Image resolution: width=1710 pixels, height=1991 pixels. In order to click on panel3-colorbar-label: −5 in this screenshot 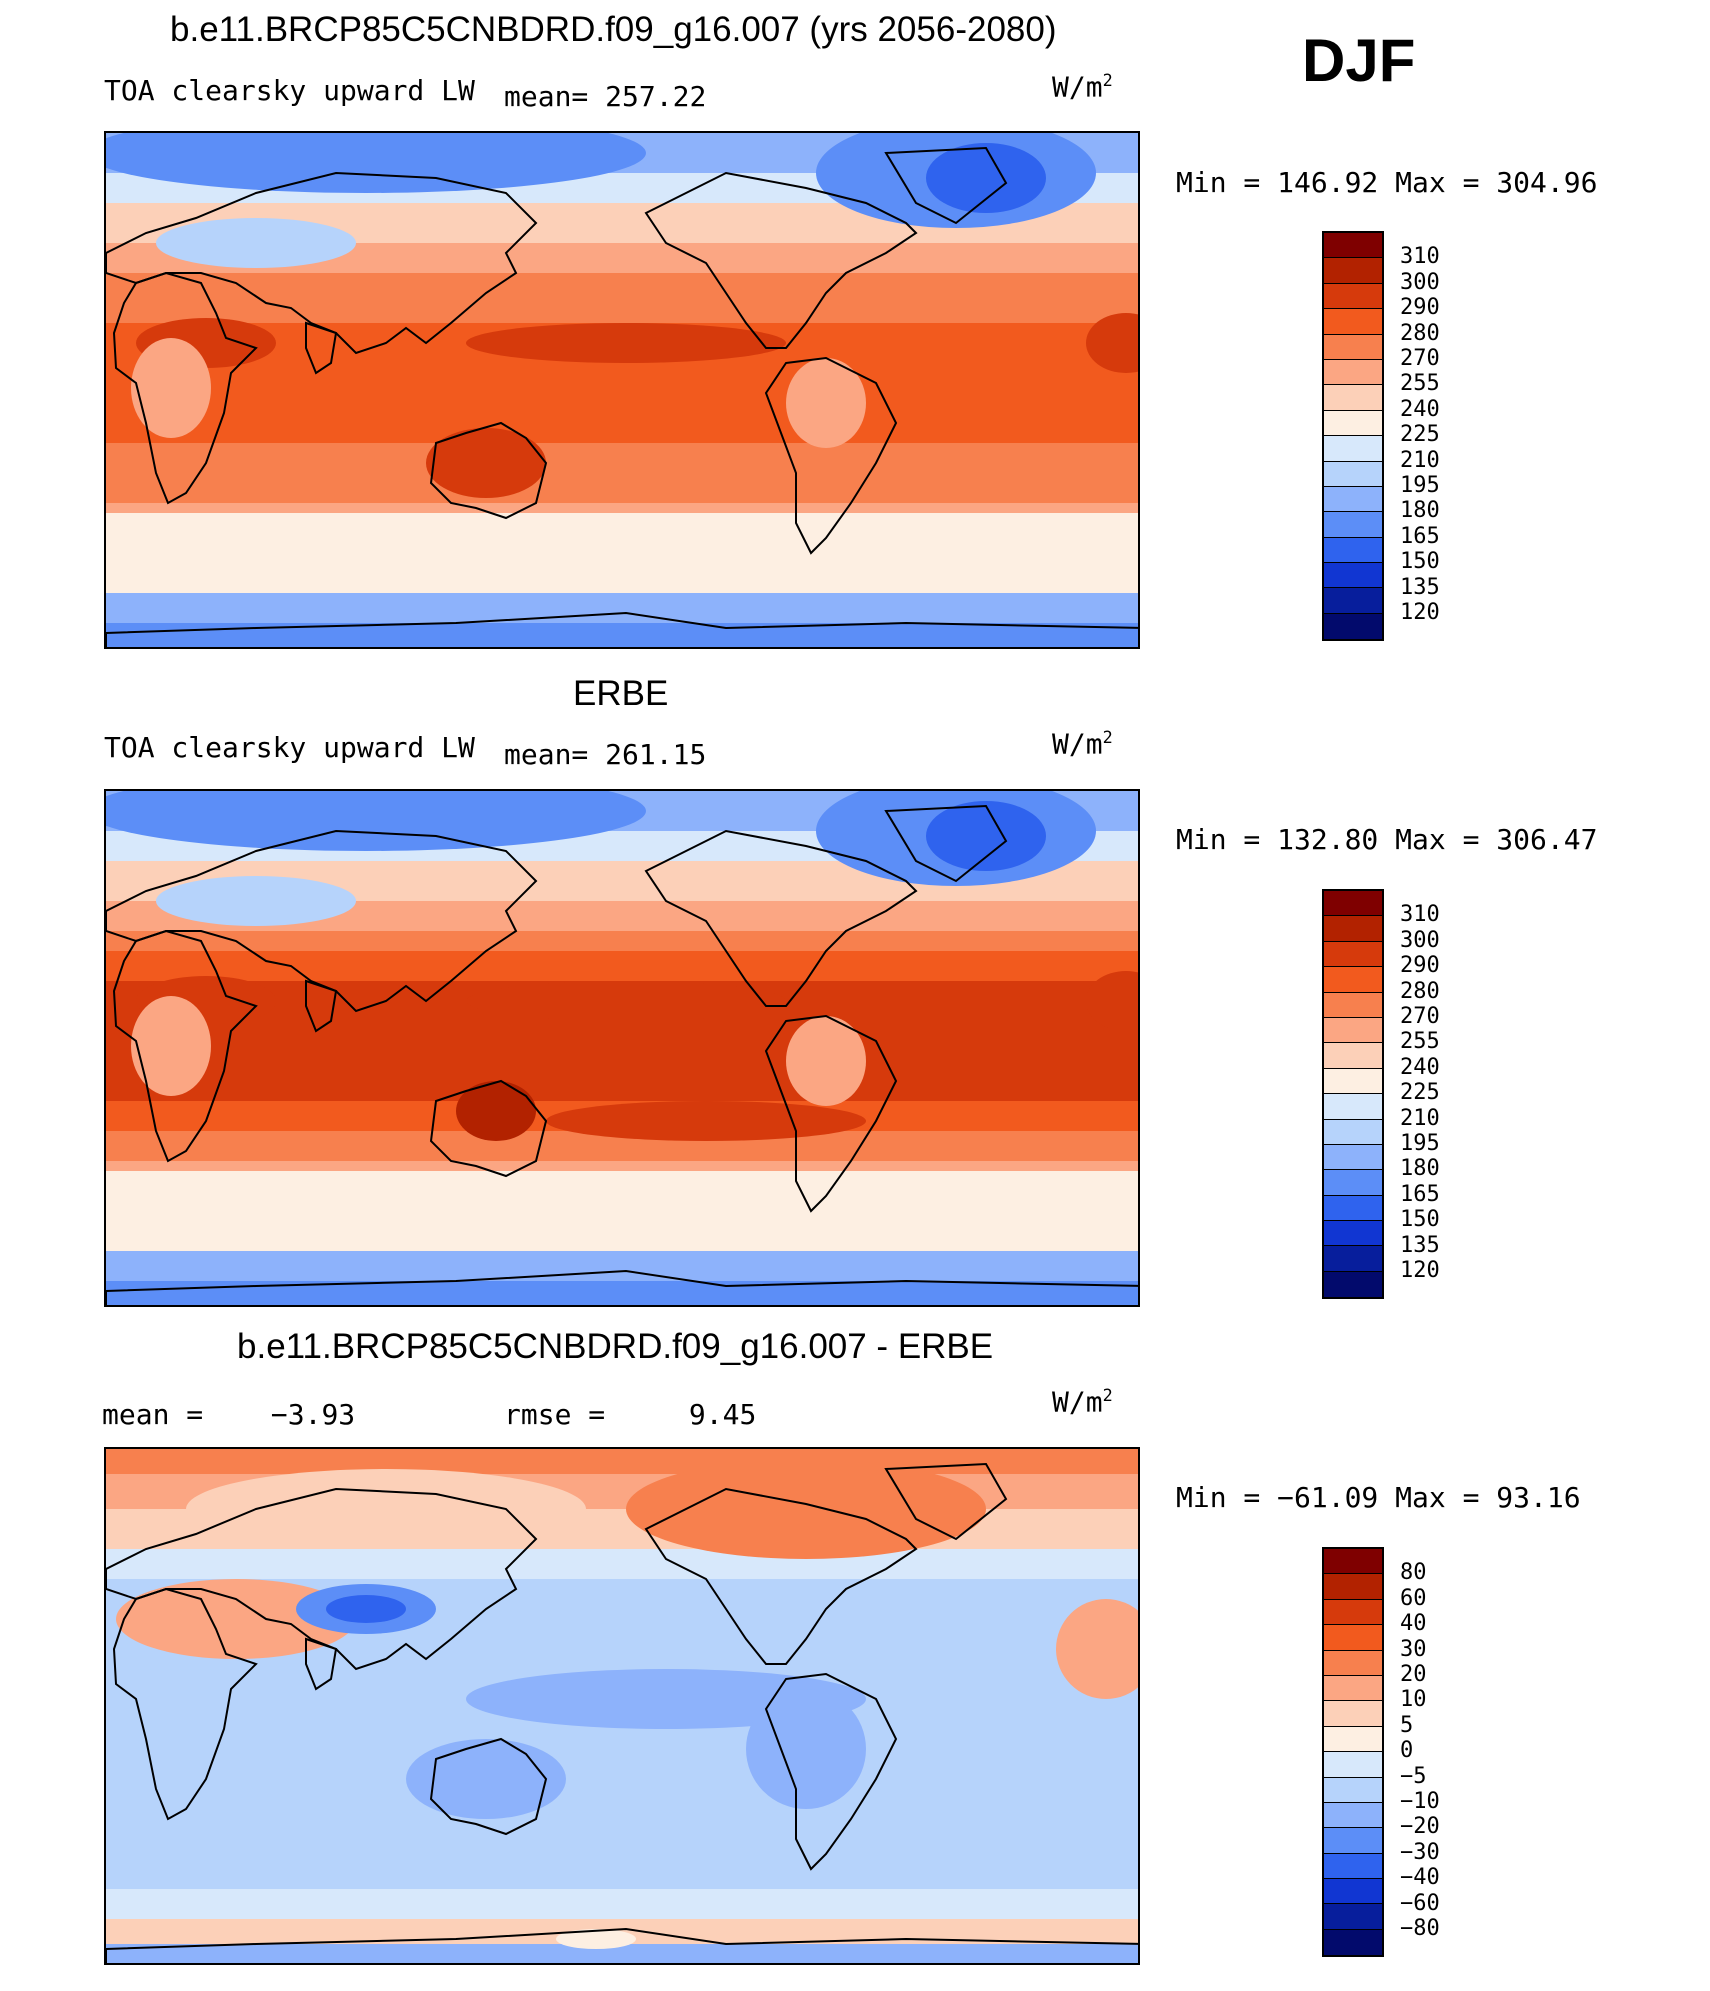, I will do `click(1413, 1776)`.